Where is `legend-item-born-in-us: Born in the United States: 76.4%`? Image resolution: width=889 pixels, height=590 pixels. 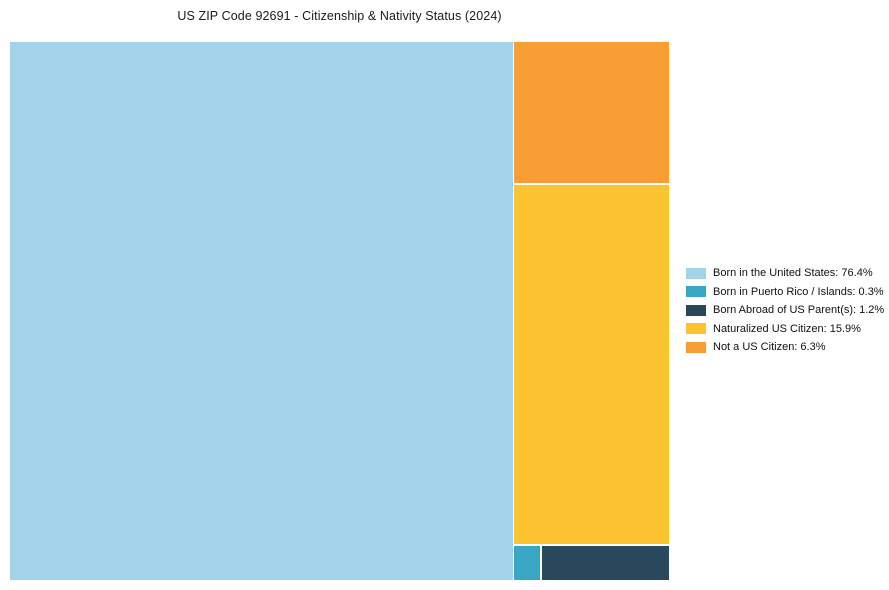 legend-item-born-in-us: Born in the United States: 76.4% is located at coordinates (785, 273).